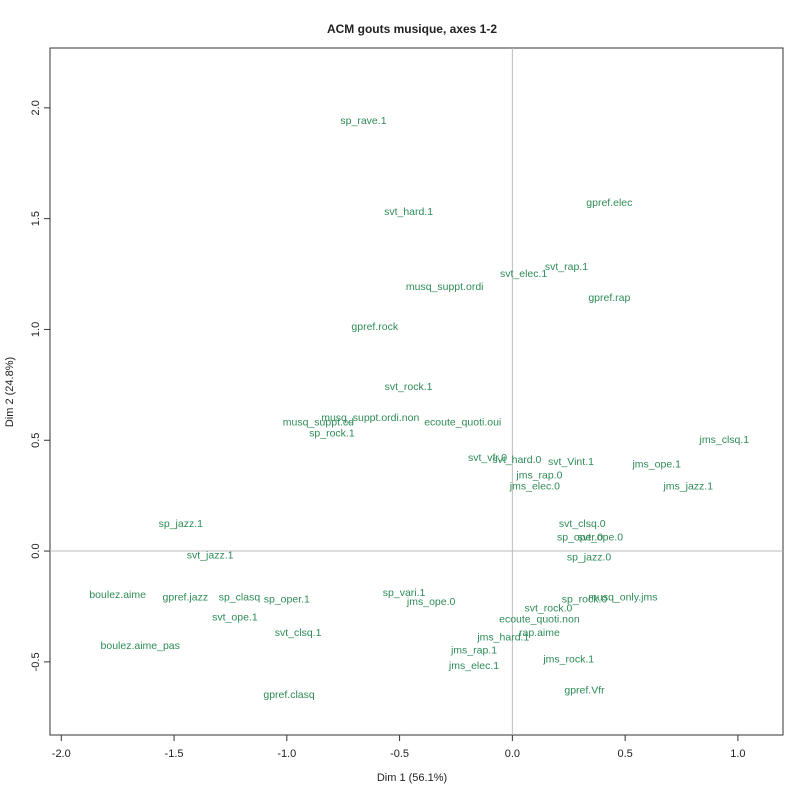 The height and width of the screenshot is (800, 800). What do you see at coordinates (374, 327) in the screenshot?
I see `point-label: gpref.rock` at bounding box center [374, 327].